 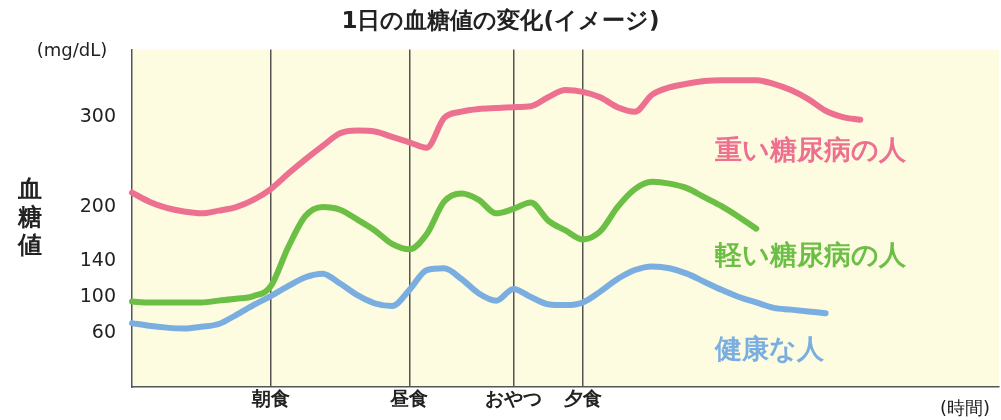 I want to click on x-axis-title: (時間), so click(x=964, y=407).